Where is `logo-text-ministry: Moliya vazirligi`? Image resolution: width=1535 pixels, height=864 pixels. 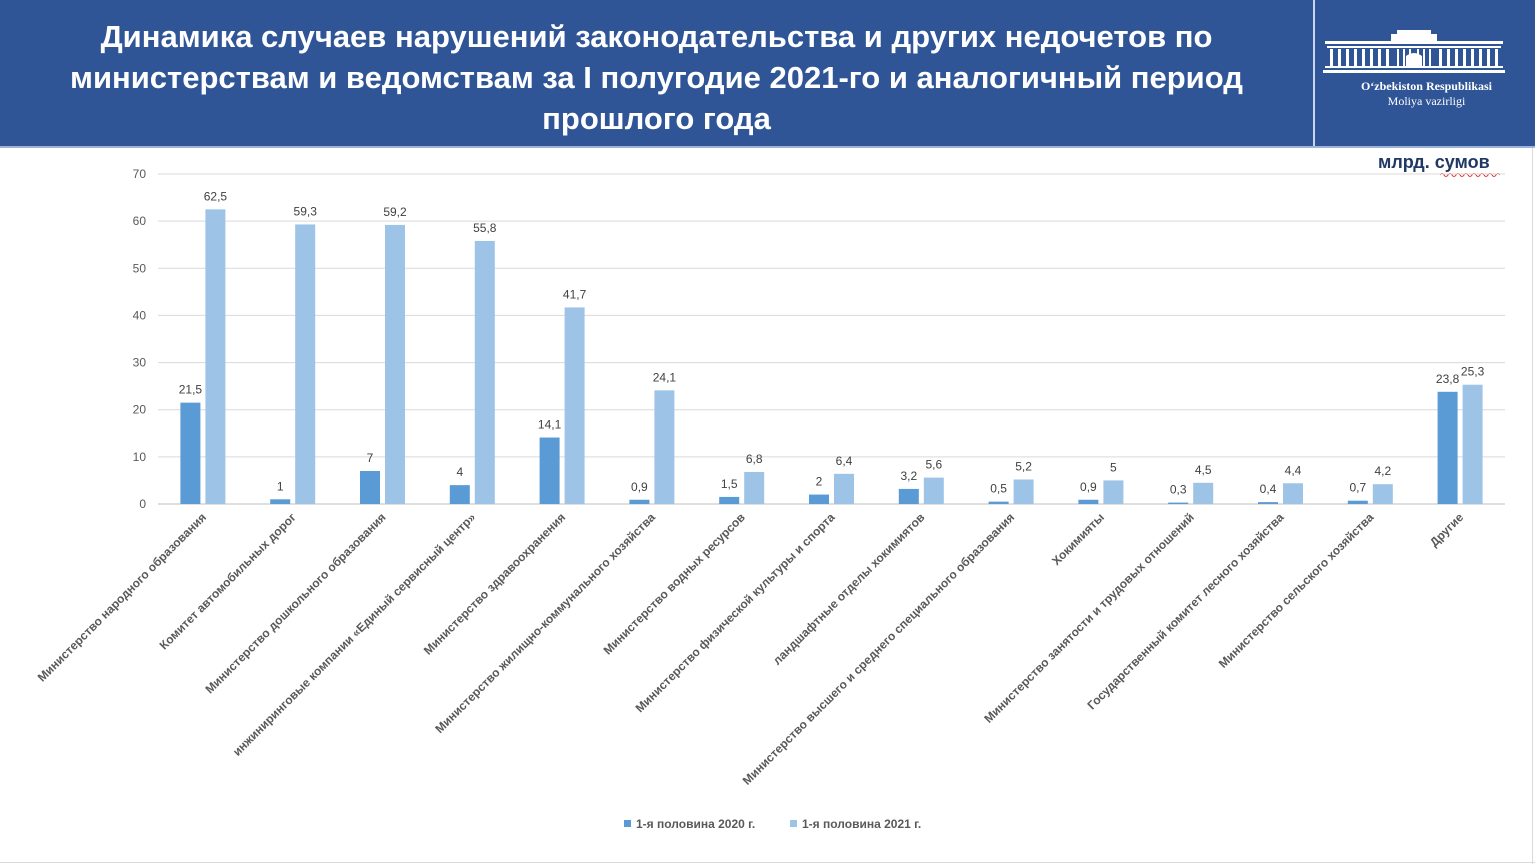 logo-text-ministry: Moliya vazirligi is located at coordinates (1426, 101).